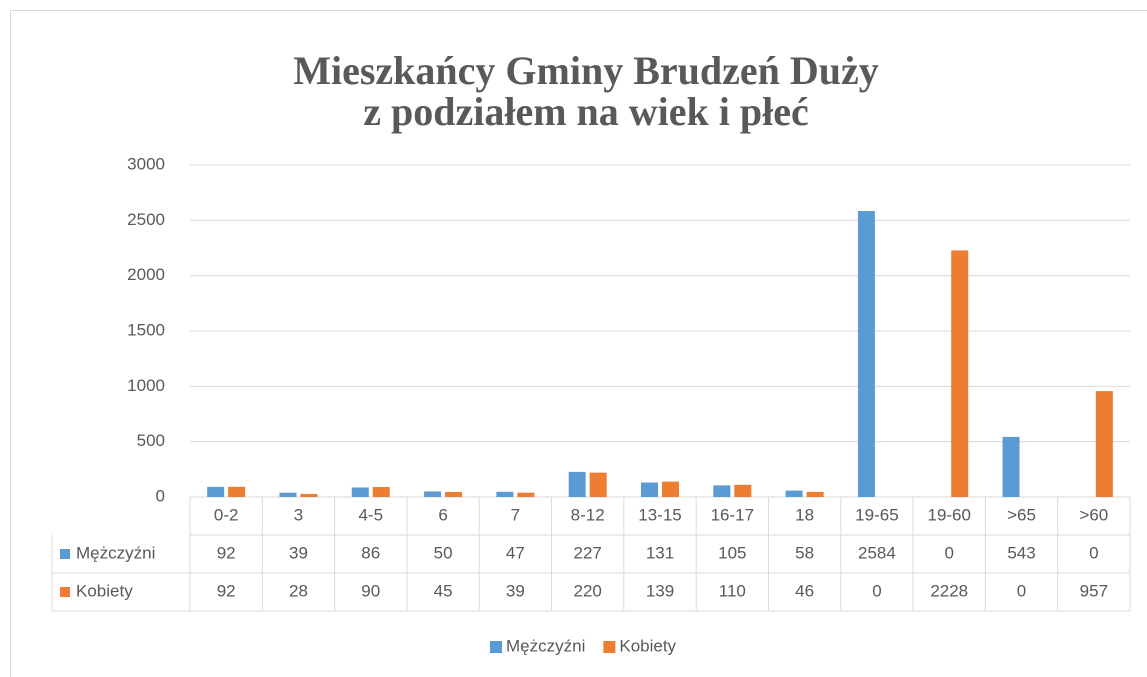 The image size is (1147, 677). I want to click on table-value: 227, so click(588, 552).